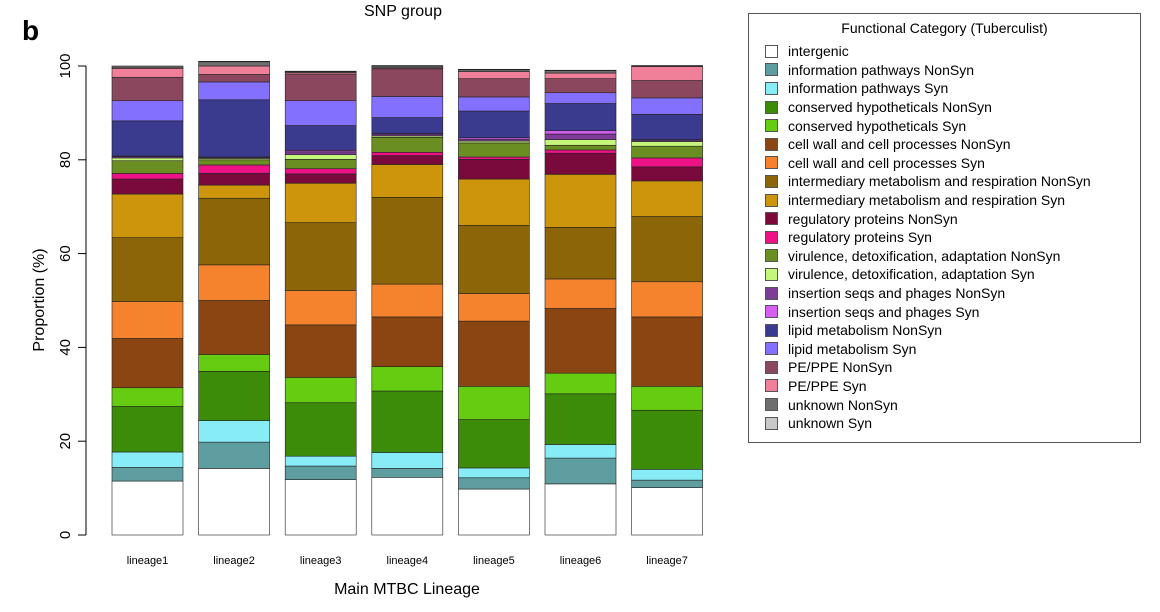 The height and width of the screenshot is (612, 1160). I want to click on legend-label: unknown NonSyn, so click(843, 404).